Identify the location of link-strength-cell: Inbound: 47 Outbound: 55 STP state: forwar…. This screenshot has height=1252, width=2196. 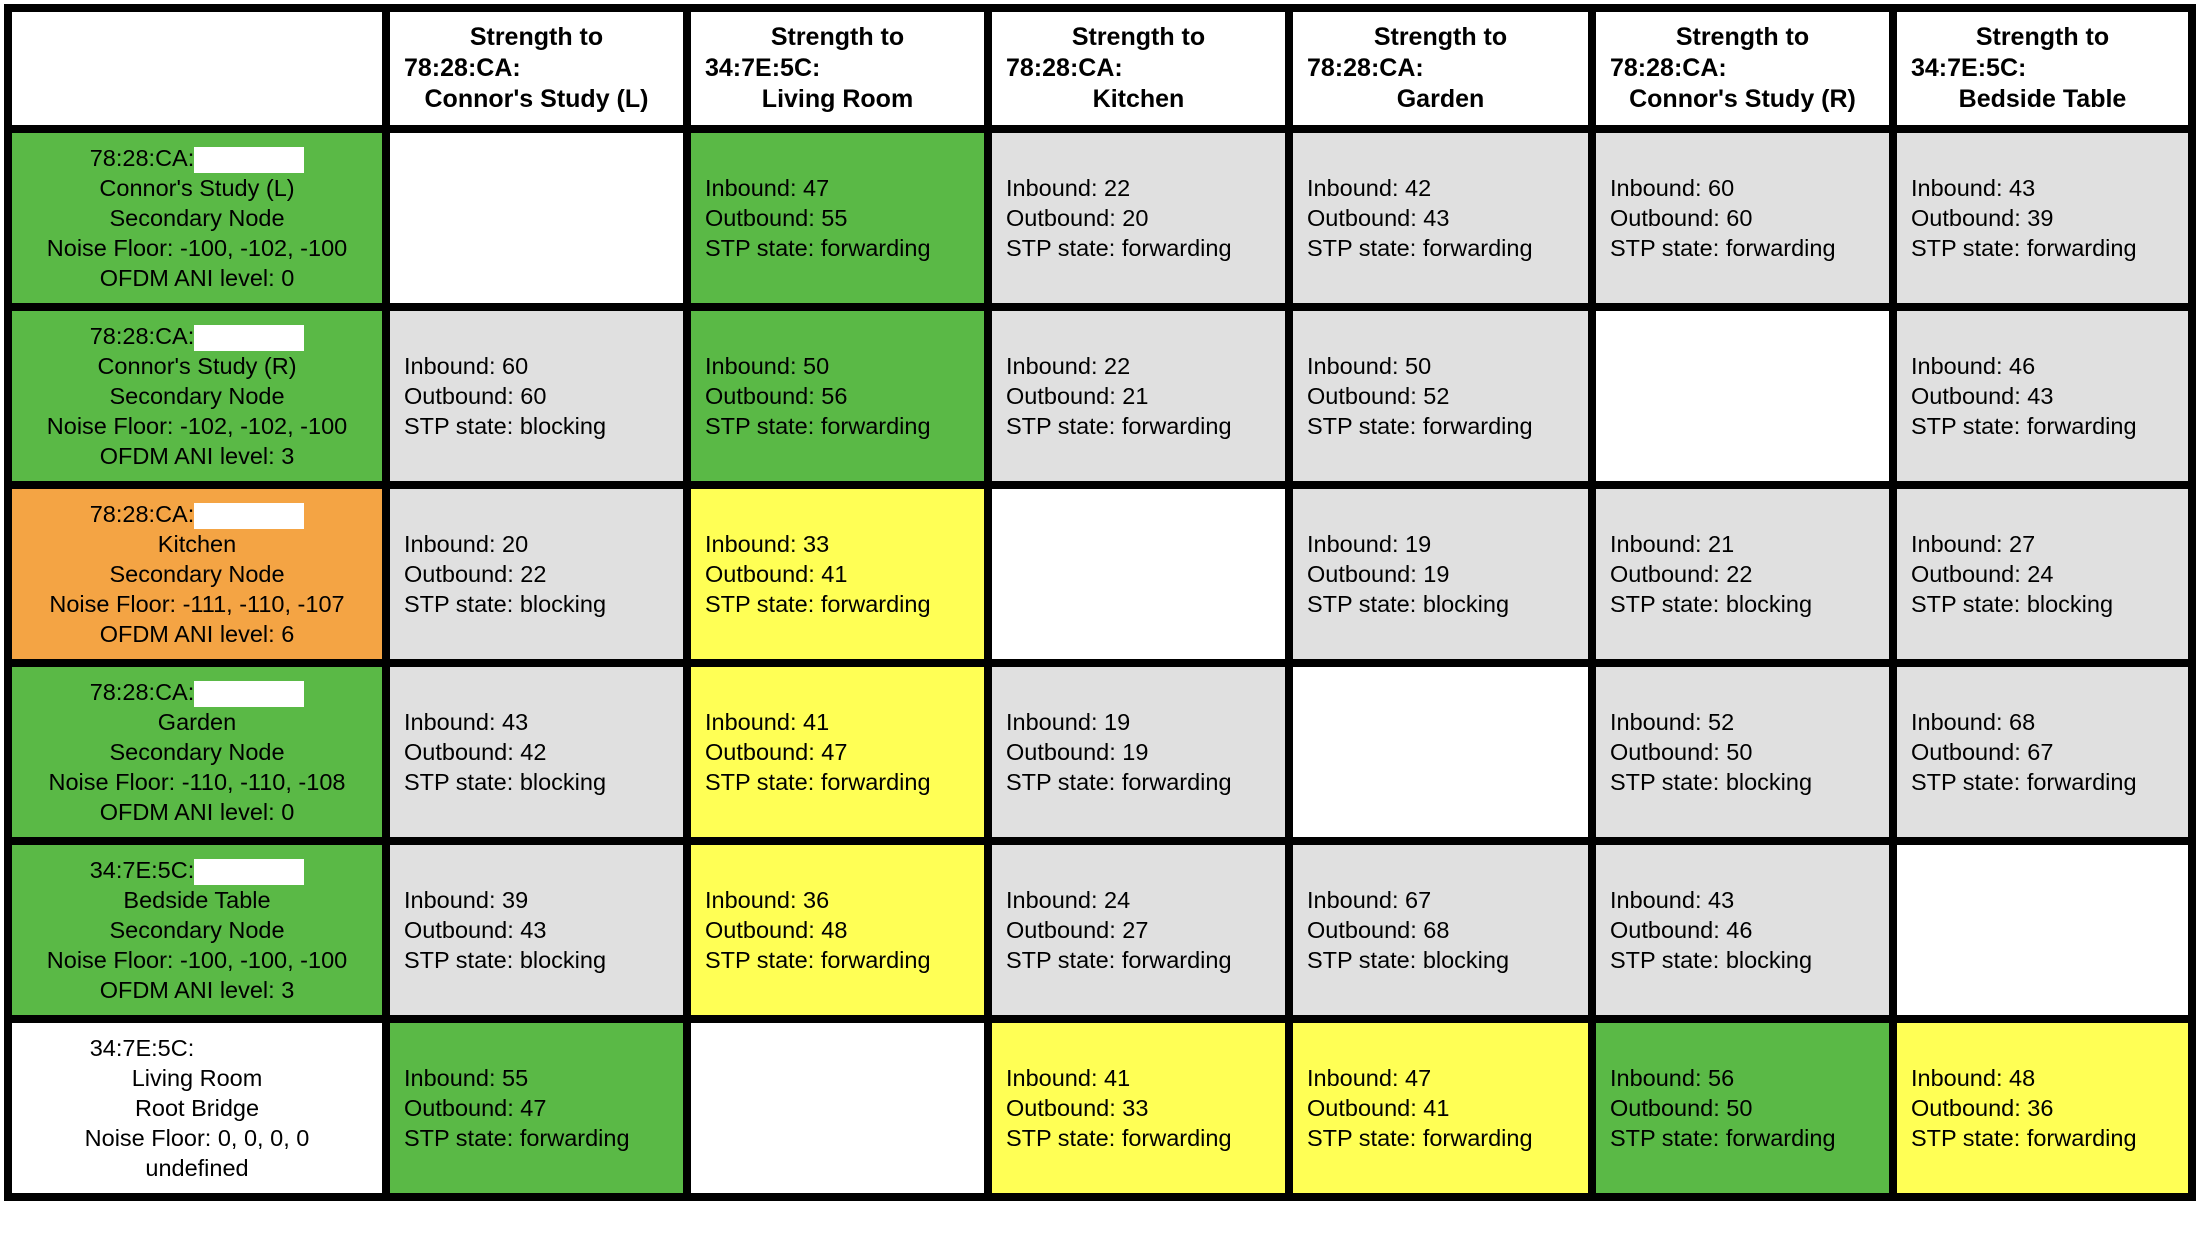
(837, 218).